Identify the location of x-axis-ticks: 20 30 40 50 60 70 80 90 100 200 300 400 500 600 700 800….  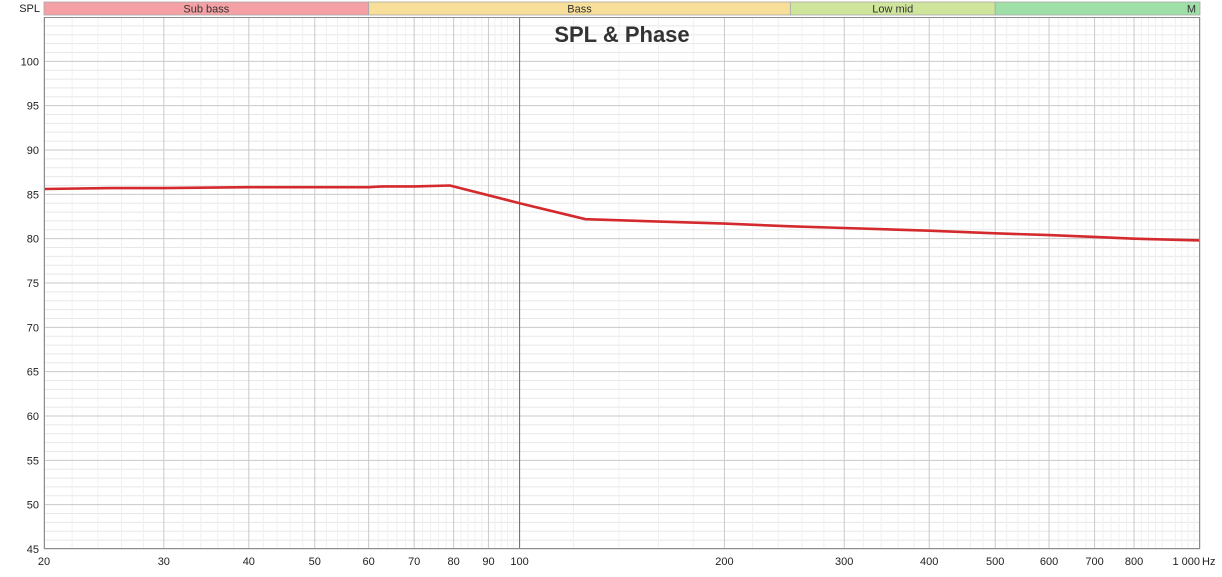
(619, 562).